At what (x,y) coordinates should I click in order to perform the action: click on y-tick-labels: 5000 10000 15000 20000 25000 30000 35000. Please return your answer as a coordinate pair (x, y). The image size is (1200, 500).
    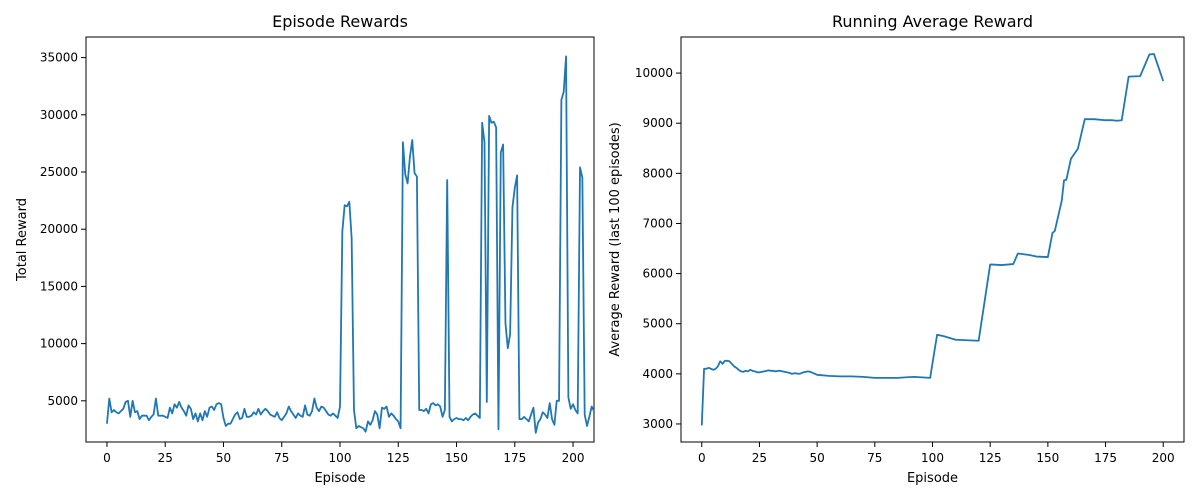
    Looking at the image, I should click on (63, 229).